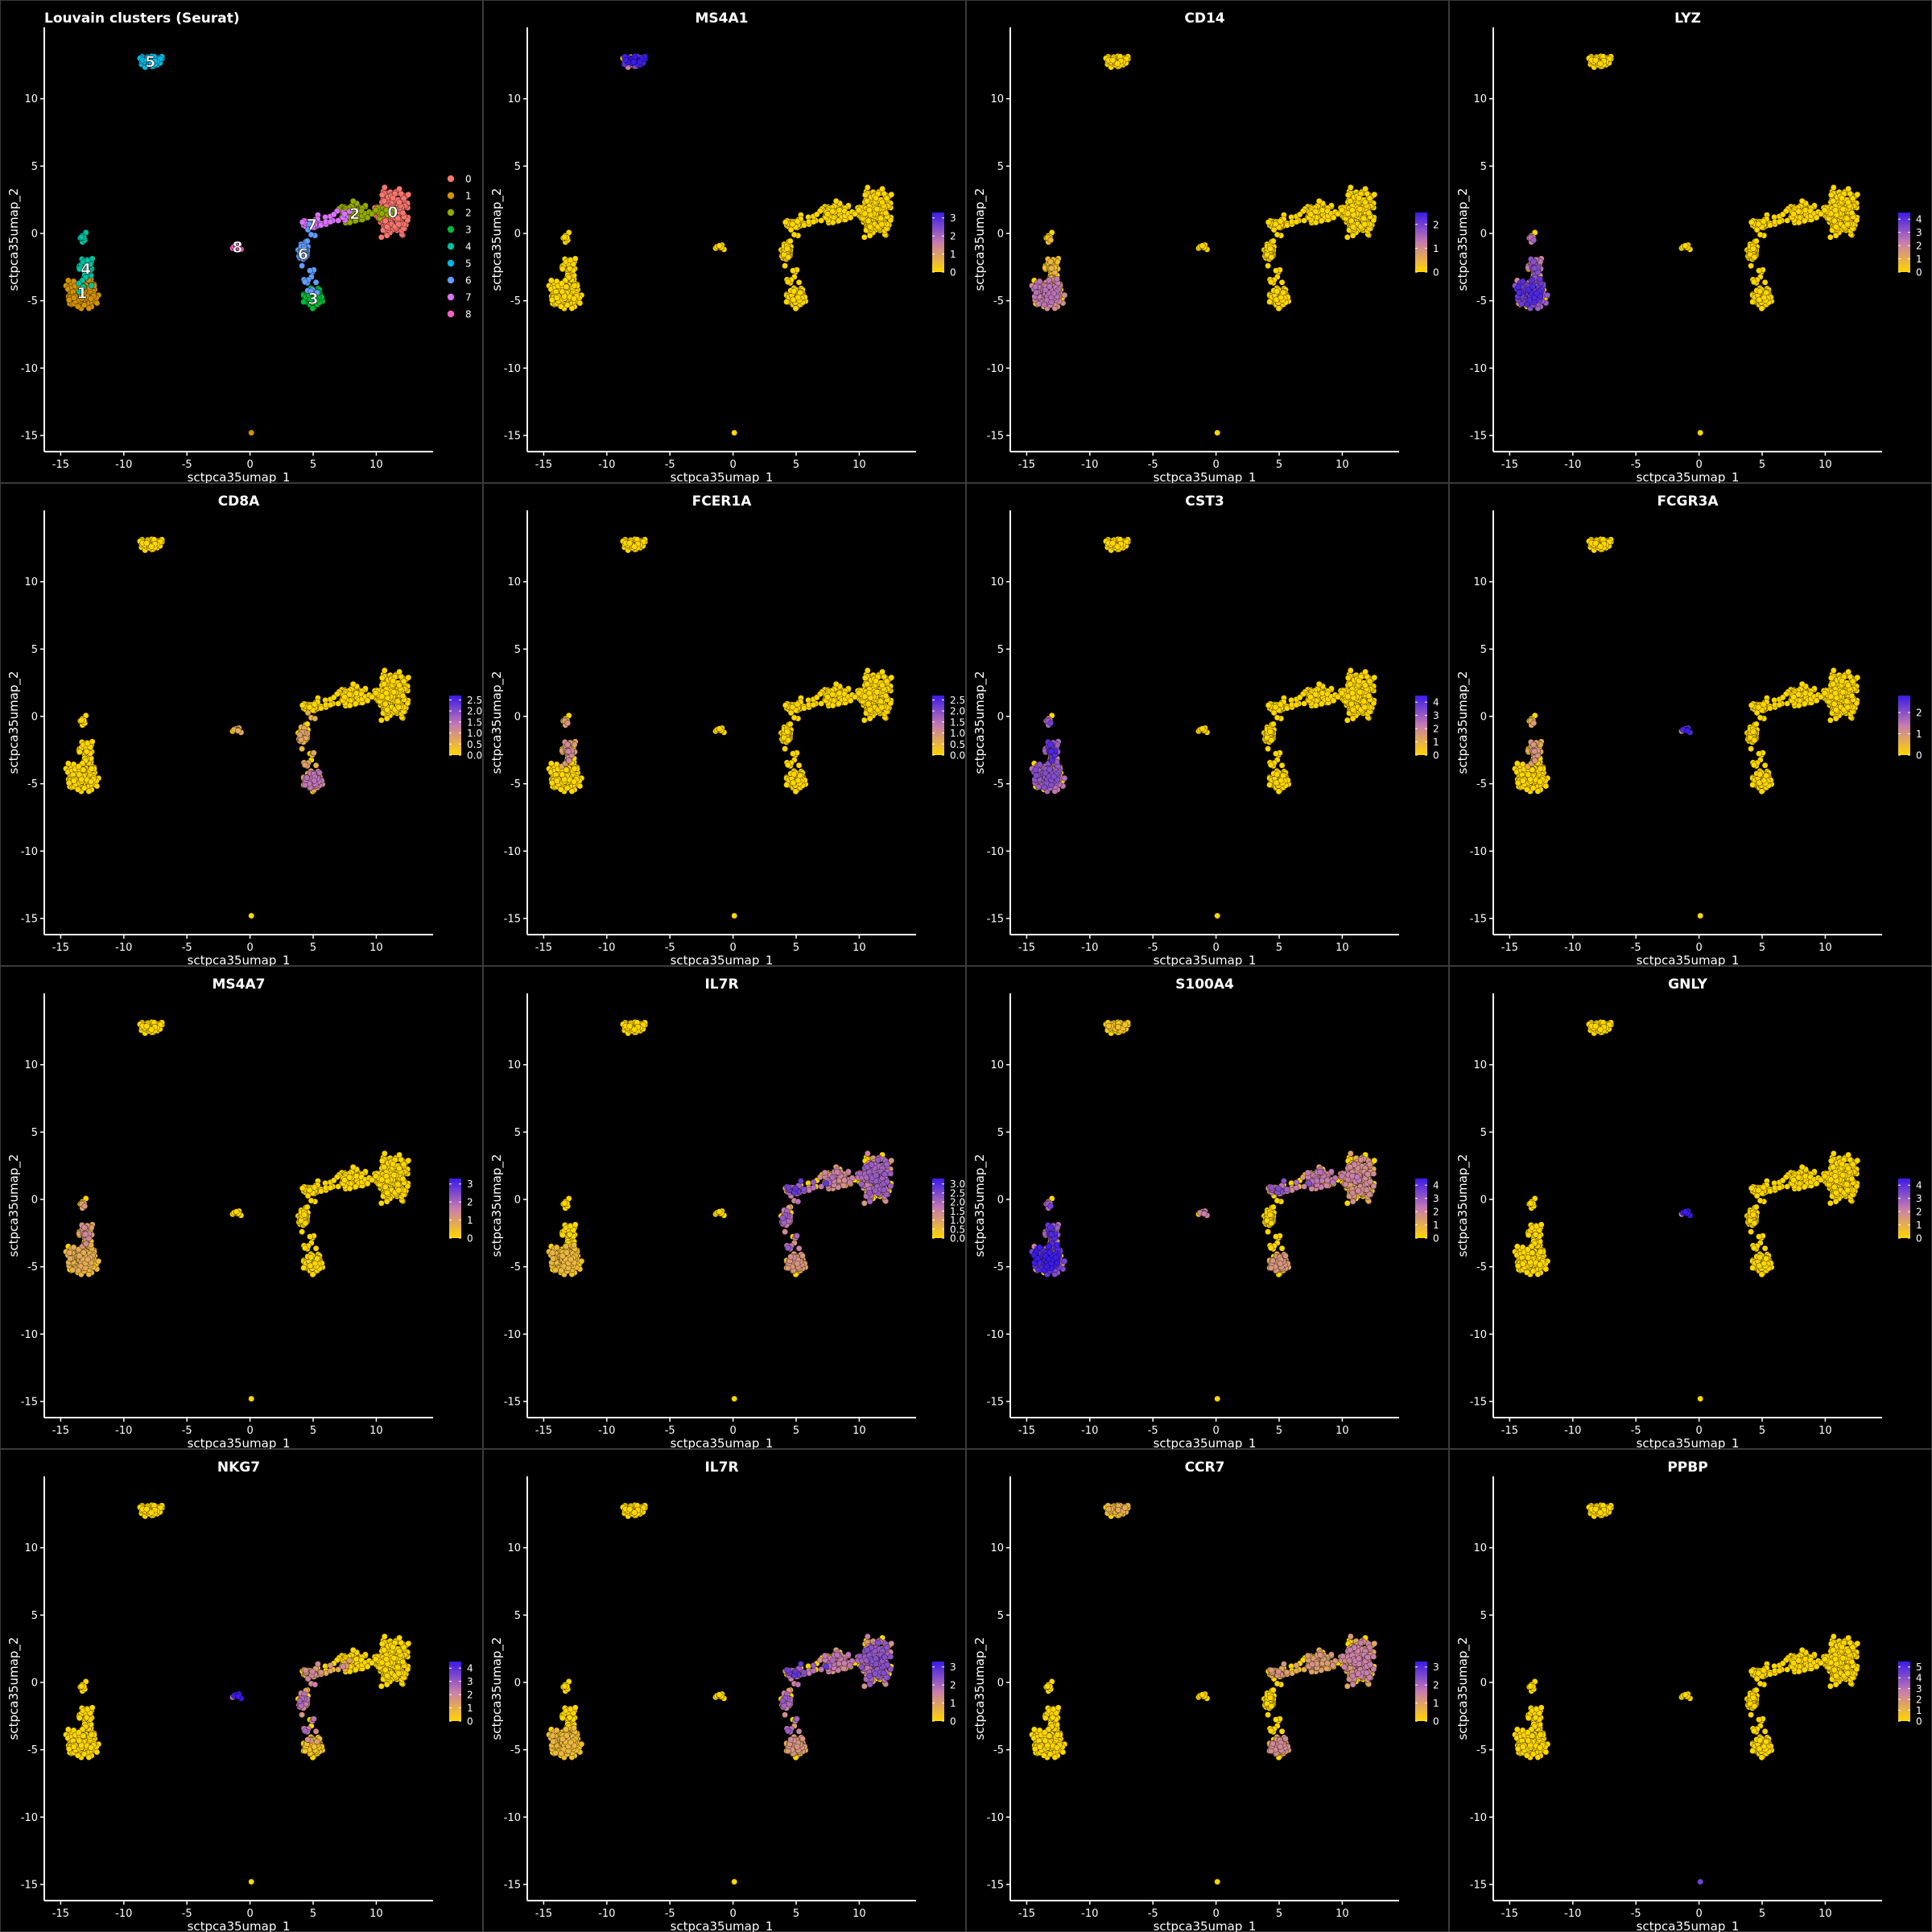 The width and height of the screenshot is (1932, 1932). What do you see at coordinates (1000, 167) in the screenshot?
I see `y-tick-label: 5` at bounding box center [1000, 167].